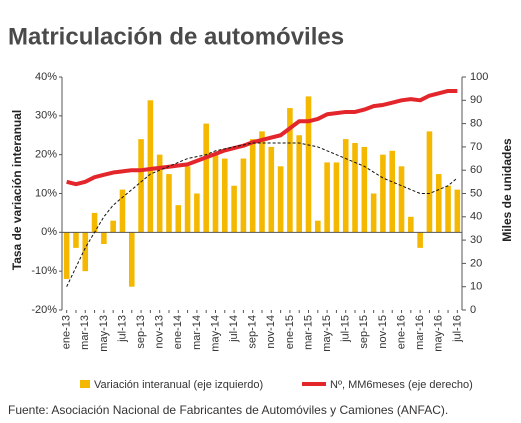  I want to click on x-tick-label: jul-14, so click(234, 329).